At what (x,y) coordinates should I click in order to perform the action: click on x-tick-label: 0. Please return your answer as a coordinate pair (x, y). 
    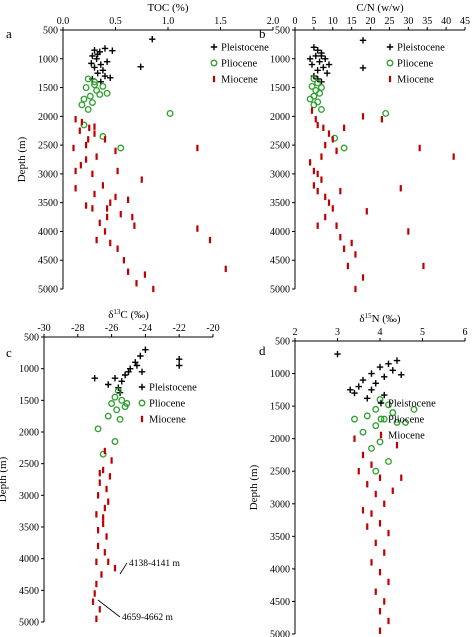
    Looking at the image, I should click on (295, 21).